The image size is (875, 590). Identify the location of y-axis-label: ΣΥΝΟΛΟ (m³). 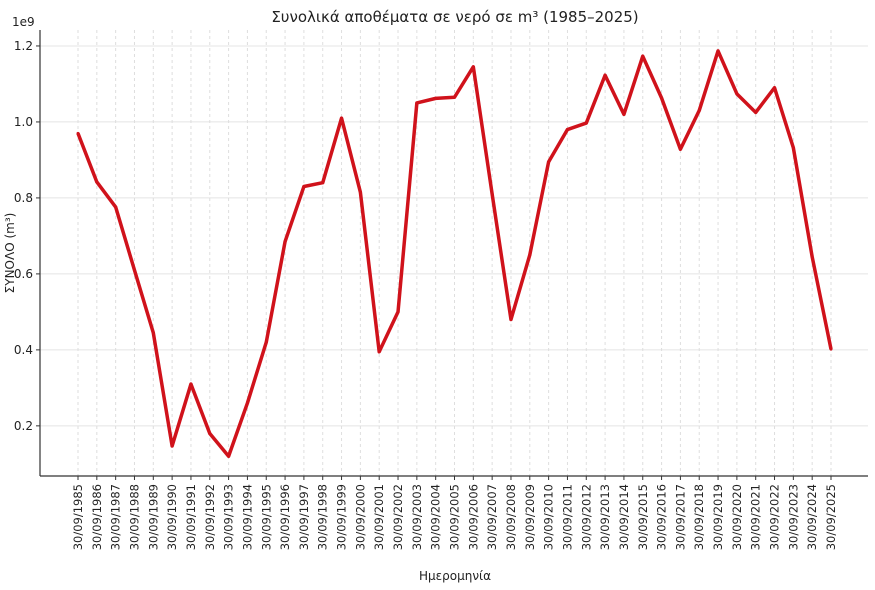
(10, 253).